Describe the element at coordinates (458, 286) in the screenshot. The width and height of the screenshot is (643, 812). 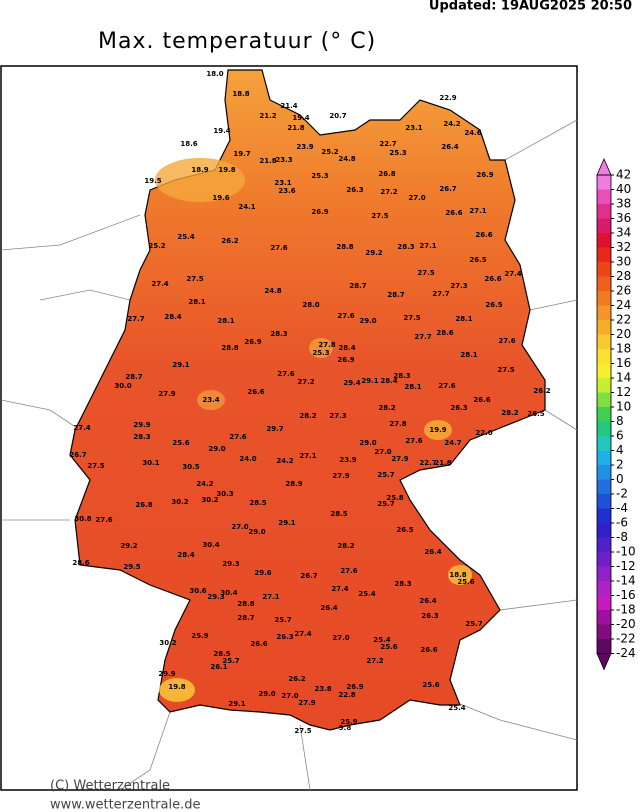
I see `station-temperature: 27.3` at that location.